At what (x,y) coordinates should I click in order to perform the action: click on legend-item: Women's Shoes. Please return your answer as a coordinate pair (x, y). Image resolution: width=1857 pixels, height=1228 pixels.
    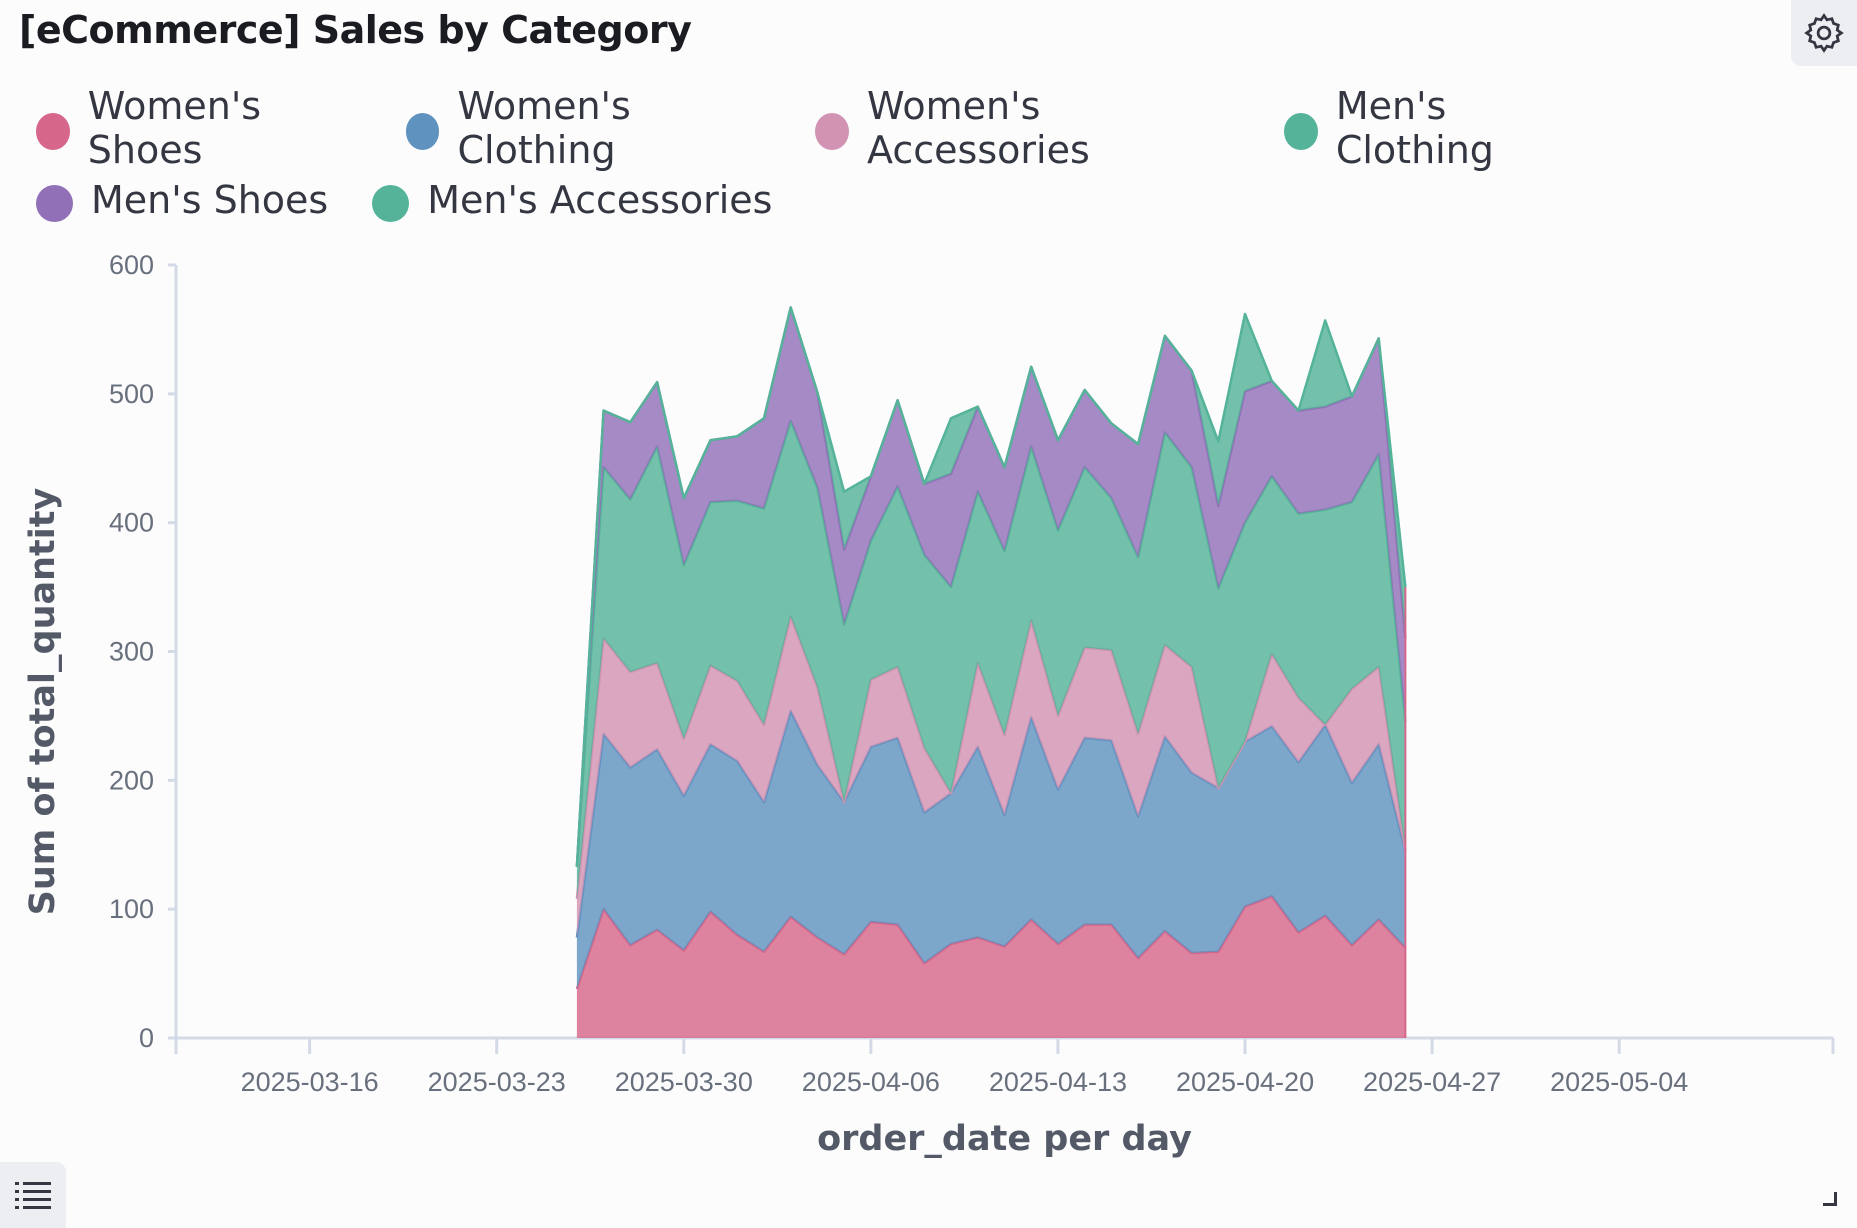
    Looking at the image, I should click on (199, 128).